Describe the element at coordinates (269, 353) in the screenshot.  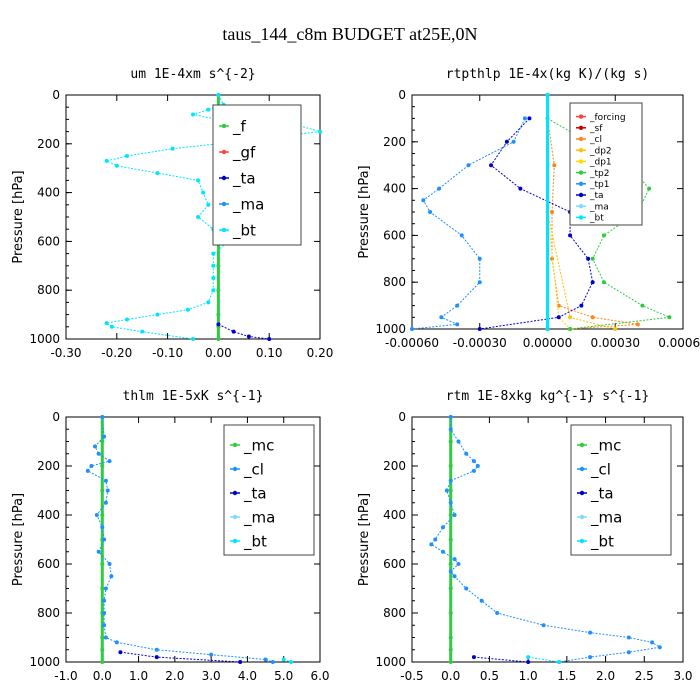
I see `x-tick-label: 0.10` at that location.